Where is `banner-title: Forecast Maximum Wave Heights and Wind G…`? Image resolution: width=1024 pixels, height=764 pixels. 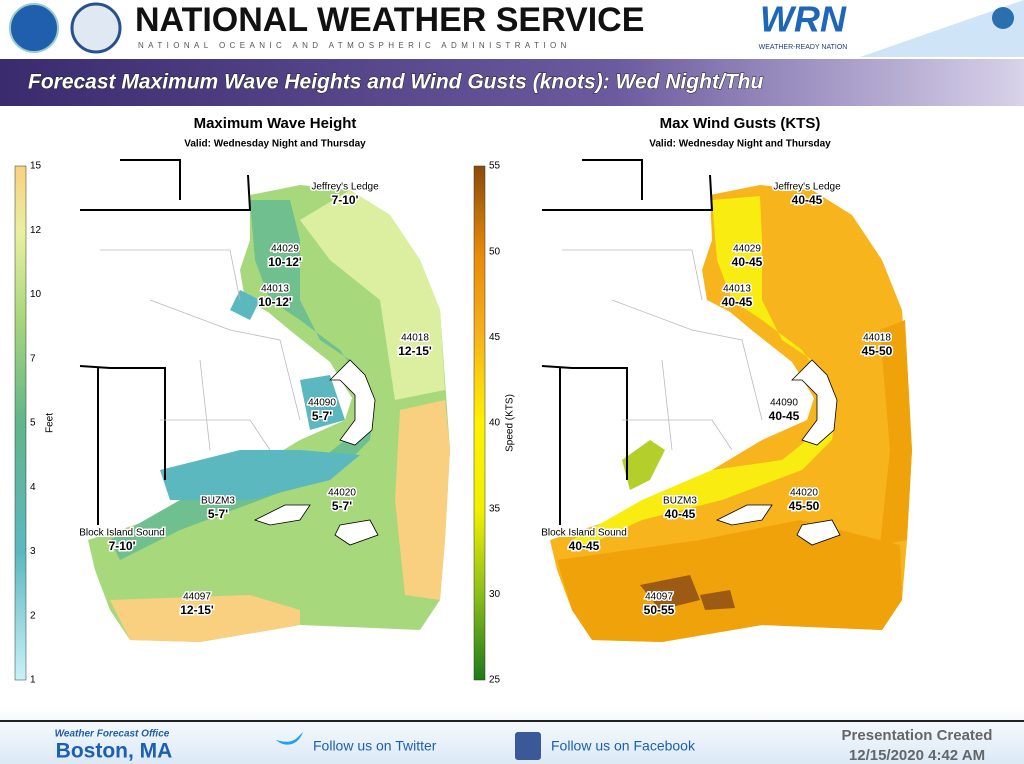 banner-title: Forecast Maximum Wave Heights and Wind G… is located at coordinates (395, 82).